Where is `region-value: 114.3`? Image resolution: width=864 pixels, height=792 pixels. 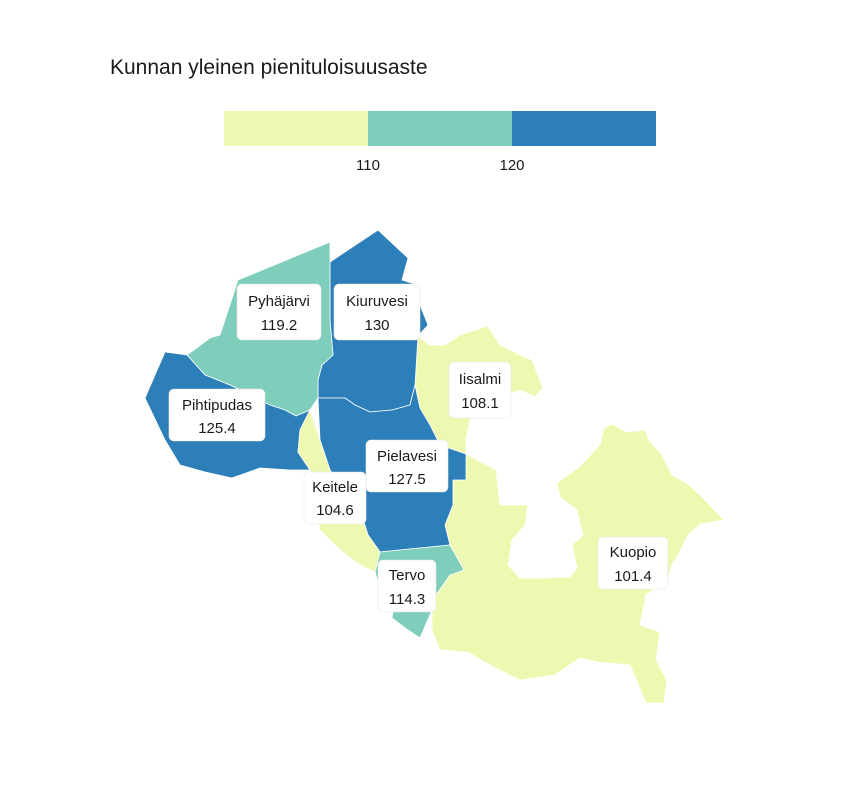
region-value: 114.3 is located at coordinates (407, 599).